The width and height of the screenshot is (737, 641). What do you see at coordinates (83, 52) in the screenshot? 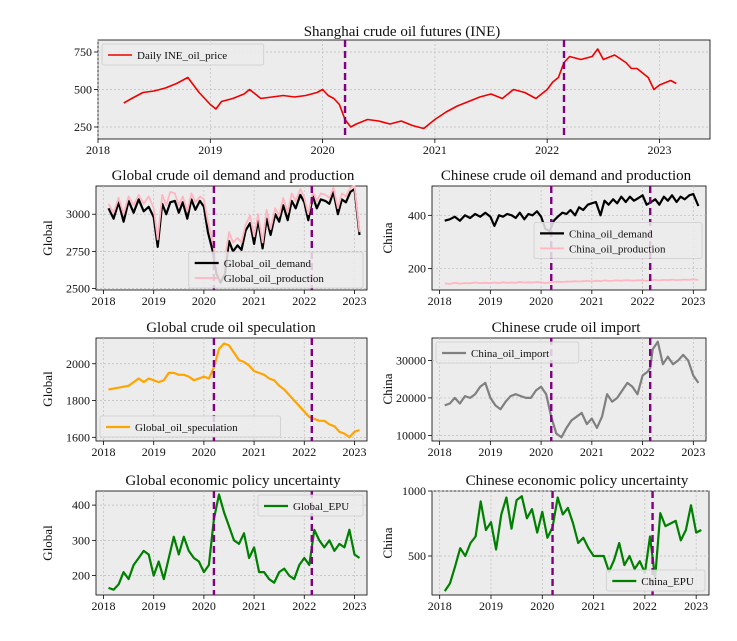
I see `y-tick-label: 750` at bounding box center [83, 52].